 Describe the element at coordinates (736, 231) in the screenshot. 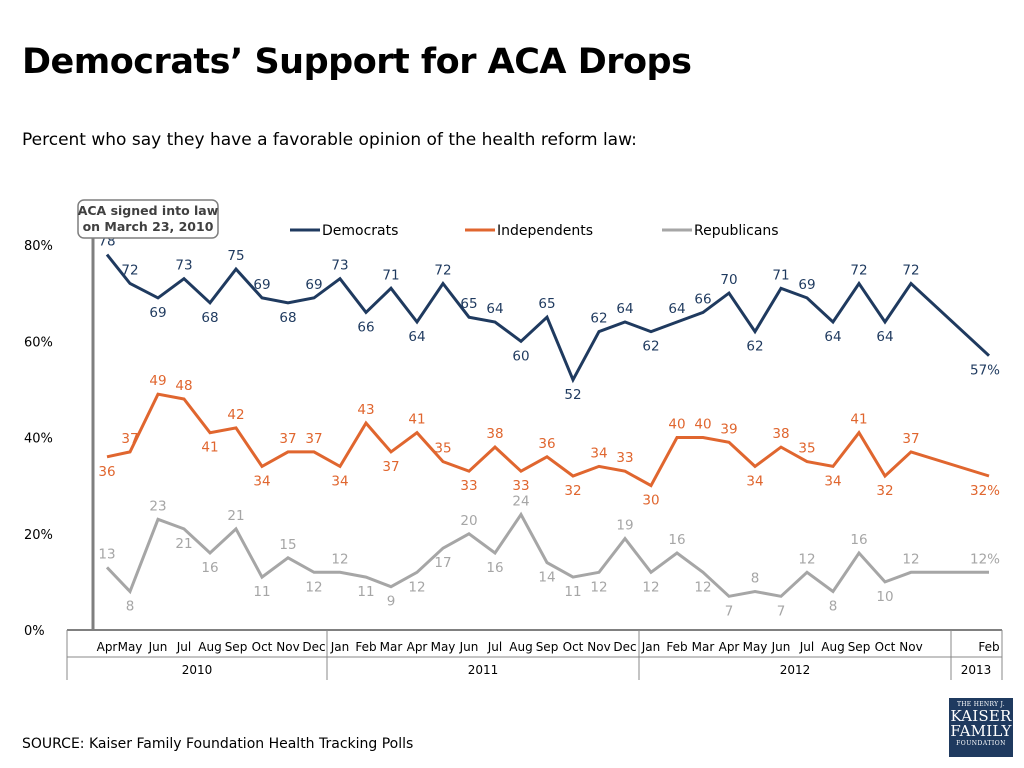

I see `legend-label: Republicans` at that location.